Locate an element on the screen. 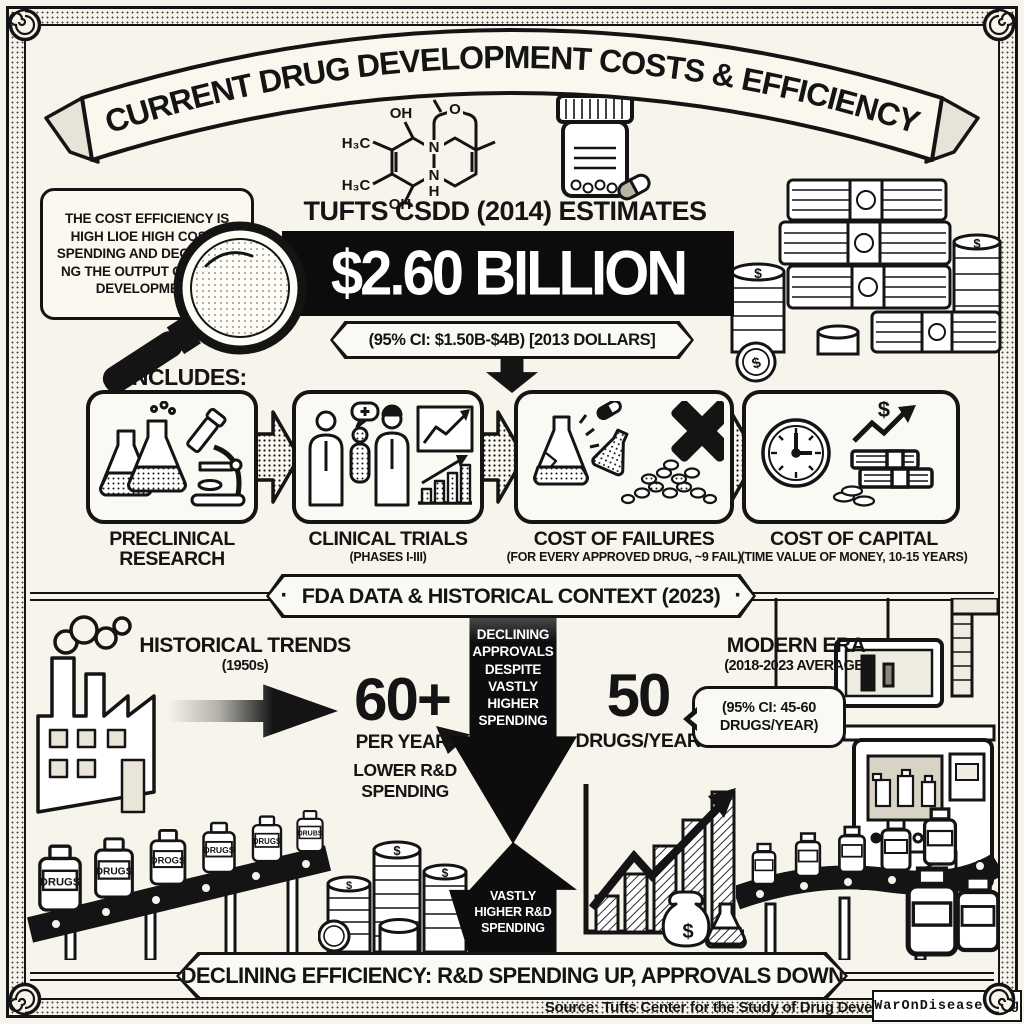 The width and height of the screenshot is (1024, 1024). step-subtitle: (FOR EVERY APPROVED DRUG, ~9 FAIL) is located at coordinates (624, 557).